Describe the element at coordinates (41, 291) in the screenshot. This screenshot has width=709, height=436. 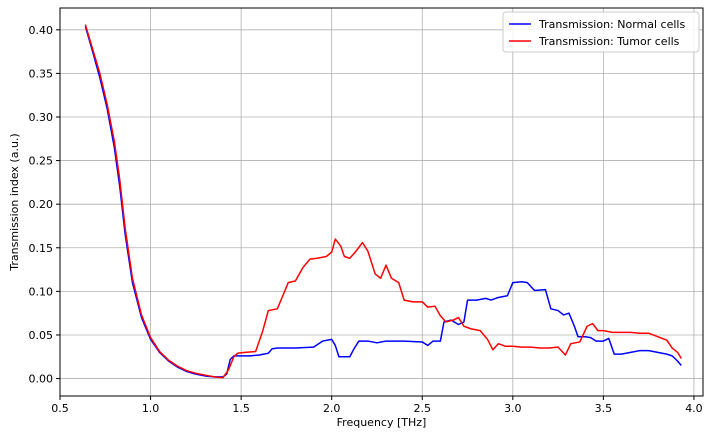
I see `y-tick-label: 0.10` at that location.